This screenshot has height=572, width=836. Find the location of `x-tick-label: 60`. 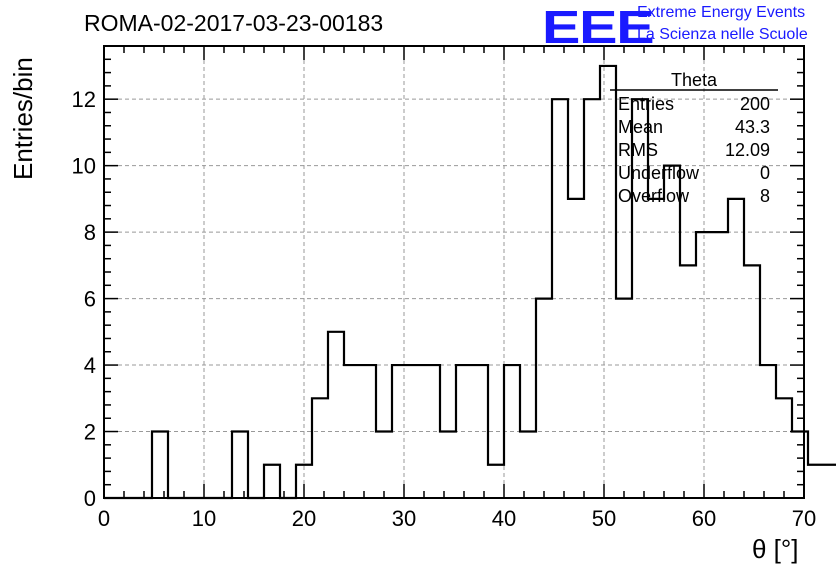

x-tick-label: 60 is located at coordinates (704, 518).